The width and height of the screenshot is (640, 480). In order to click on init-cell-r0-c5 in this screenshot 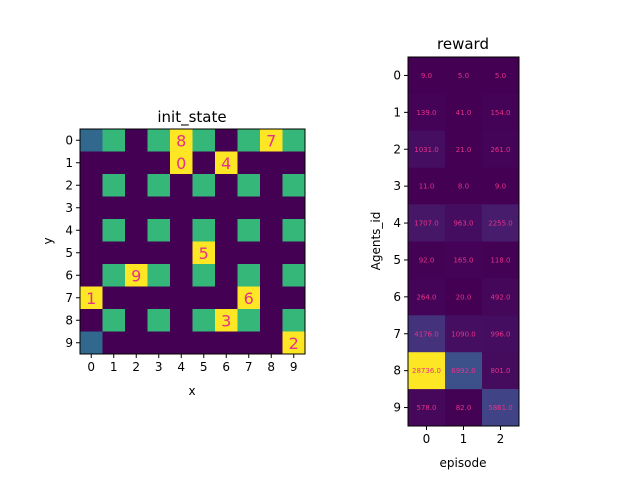, I will do `click(204, 140)`.